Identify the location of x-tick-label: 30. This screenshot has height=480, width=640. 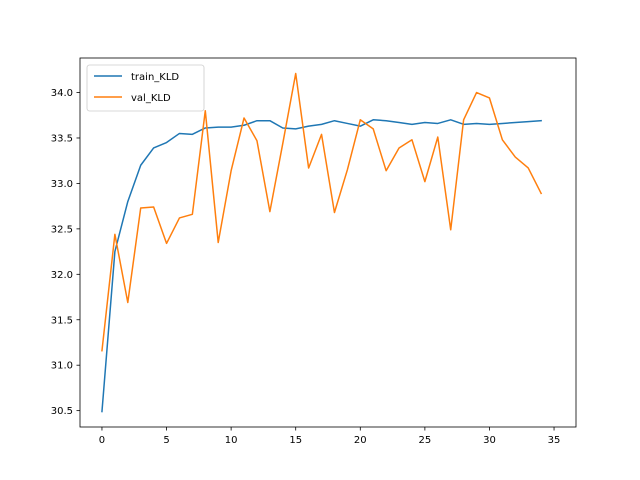
(489, 440).